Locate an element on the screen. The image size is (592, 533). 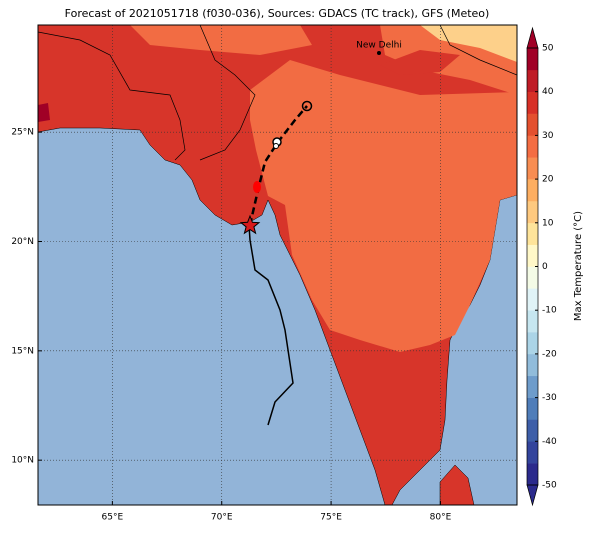
colorbar-tick-label: 10 is located at coordinates (548, 223).